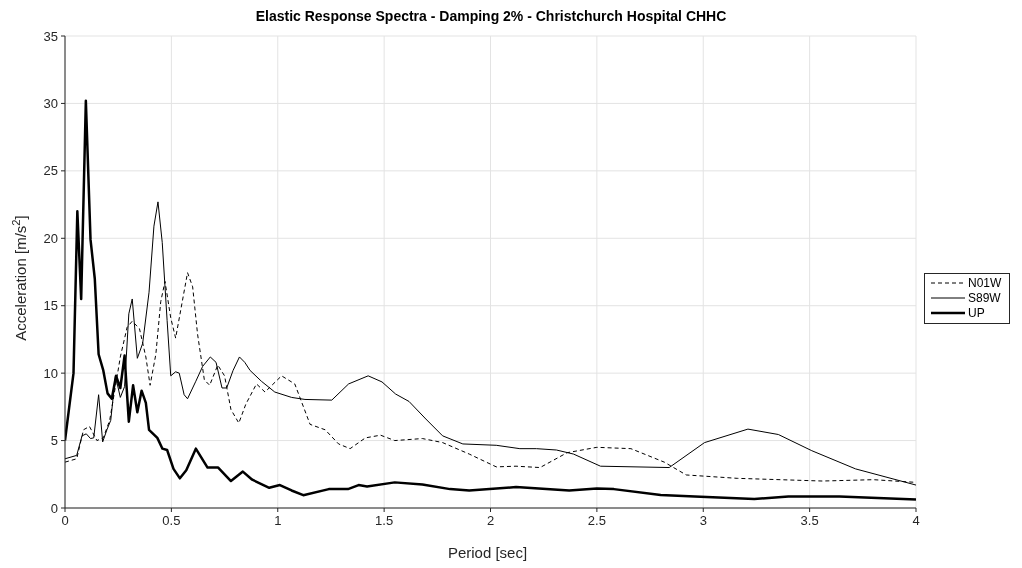  What do you see at coordinates (984, 298) in the screenshot?
I see `legend-label: S89W` at bounding box center [984, 298].